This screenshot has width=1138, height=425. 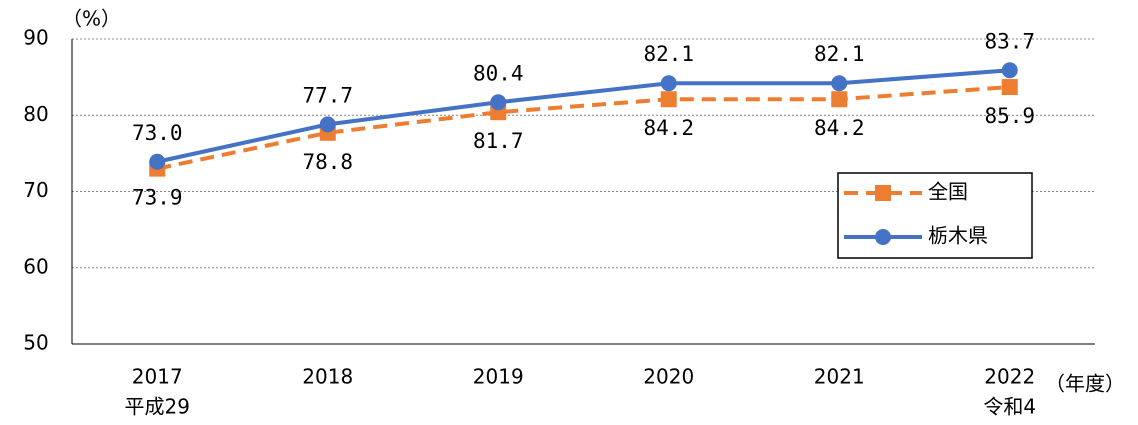 I want to click on data-label: 81.7, so click(x=498, y=141).